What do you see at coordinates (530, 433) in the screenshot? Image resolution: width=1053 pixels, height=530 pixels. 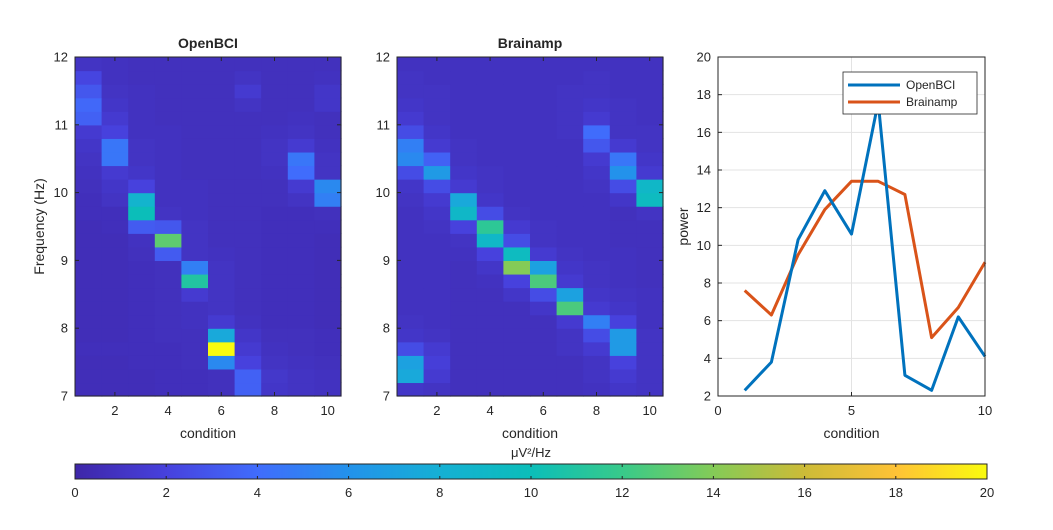 I see `heatmap-brainamp-xlabel: condition` at bounding box center [530, 433].